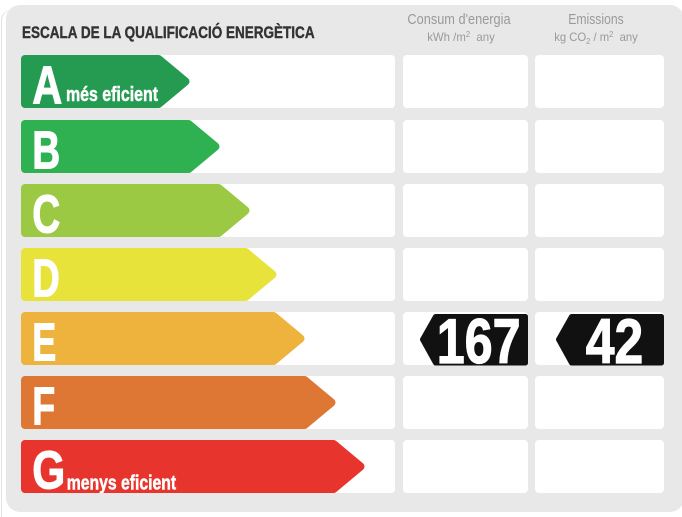 Image resolution: width=682 pixels, height=517 pixels. Describe the element at coordinates (43, 403) in the screenshot. I see `svg-text: F` at that location.